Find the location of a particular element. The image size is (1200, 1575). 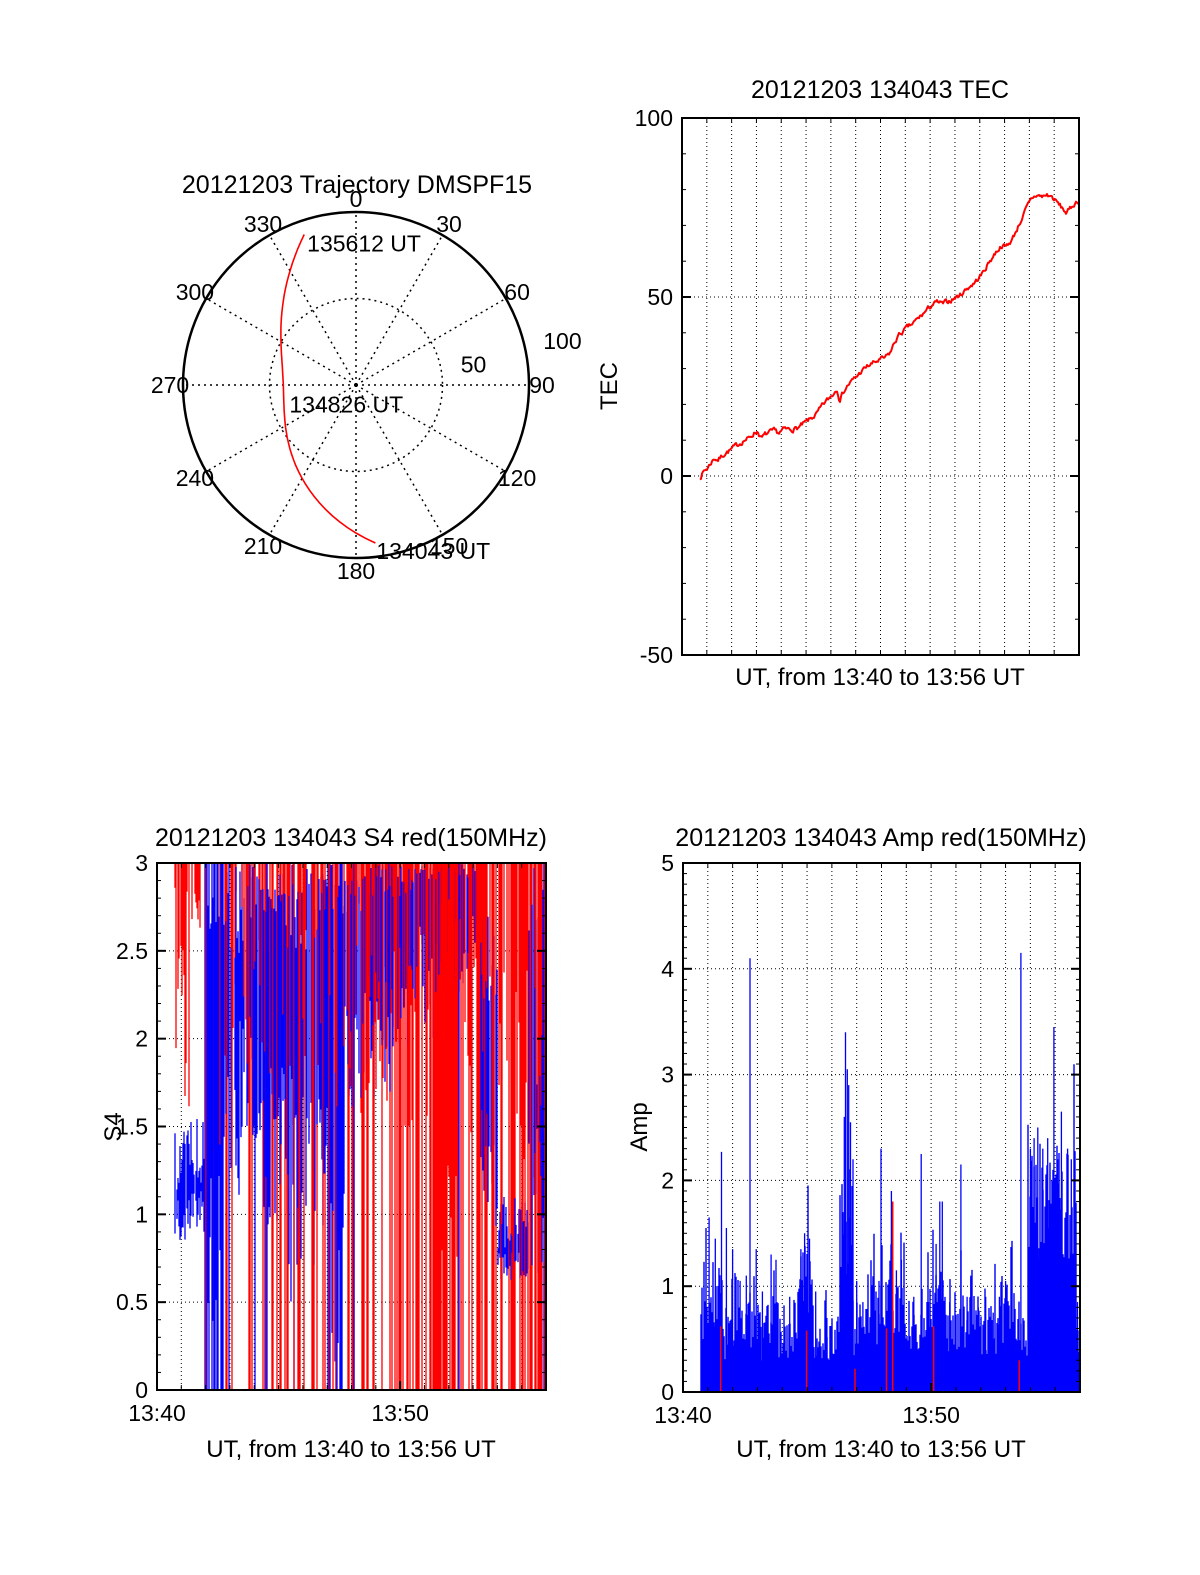

s4-title: 20121203 134043 S4 red(150MHz) is located at coordinates (351, 838).